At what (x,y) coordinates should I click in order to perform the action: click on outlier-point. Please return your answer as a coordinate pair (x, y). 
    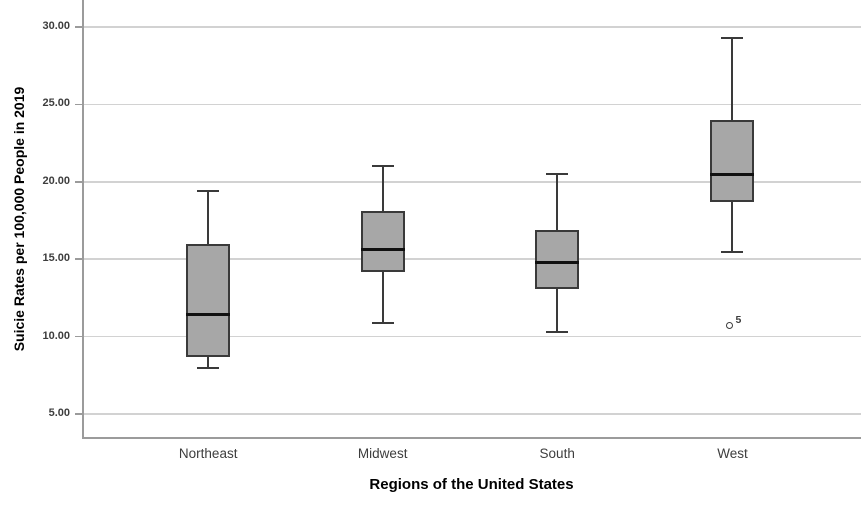
    Looking at the image, I should click on (730, 326).